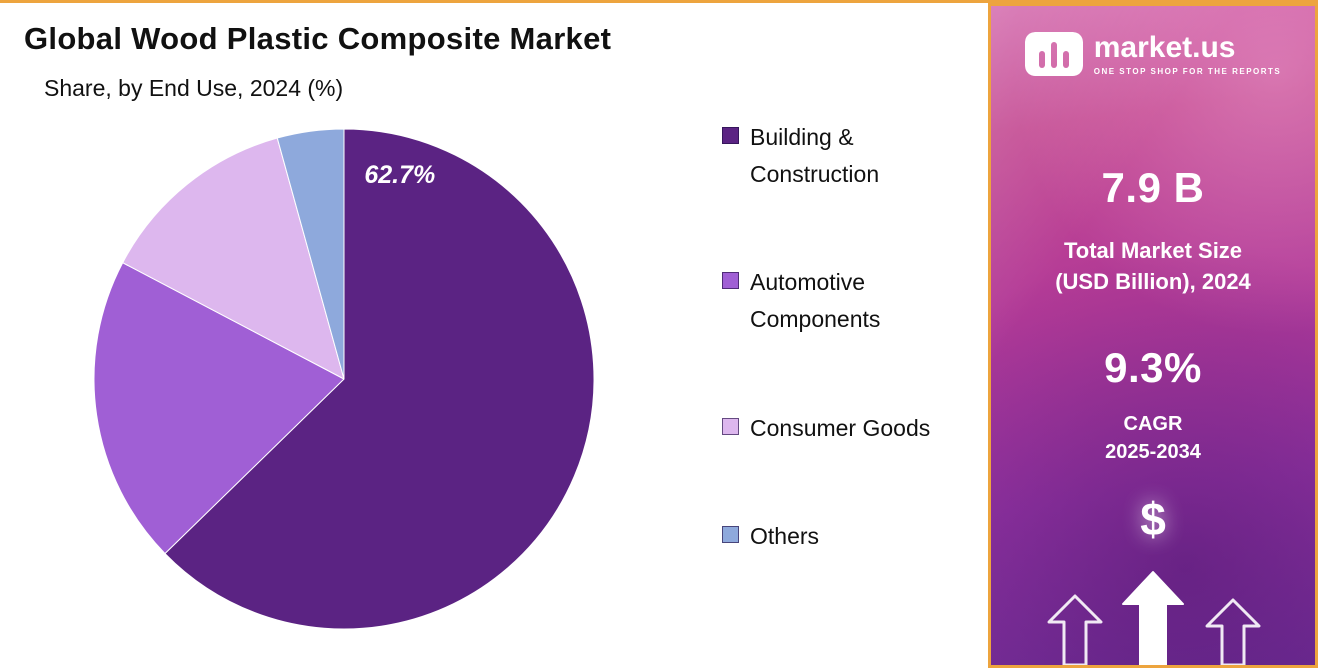 The width and height of the screenshot is (1318, 668). Describe the element at coordinates (1153, 187) in the screenshot. I see `market-size-value: 7.9 B` at that location.